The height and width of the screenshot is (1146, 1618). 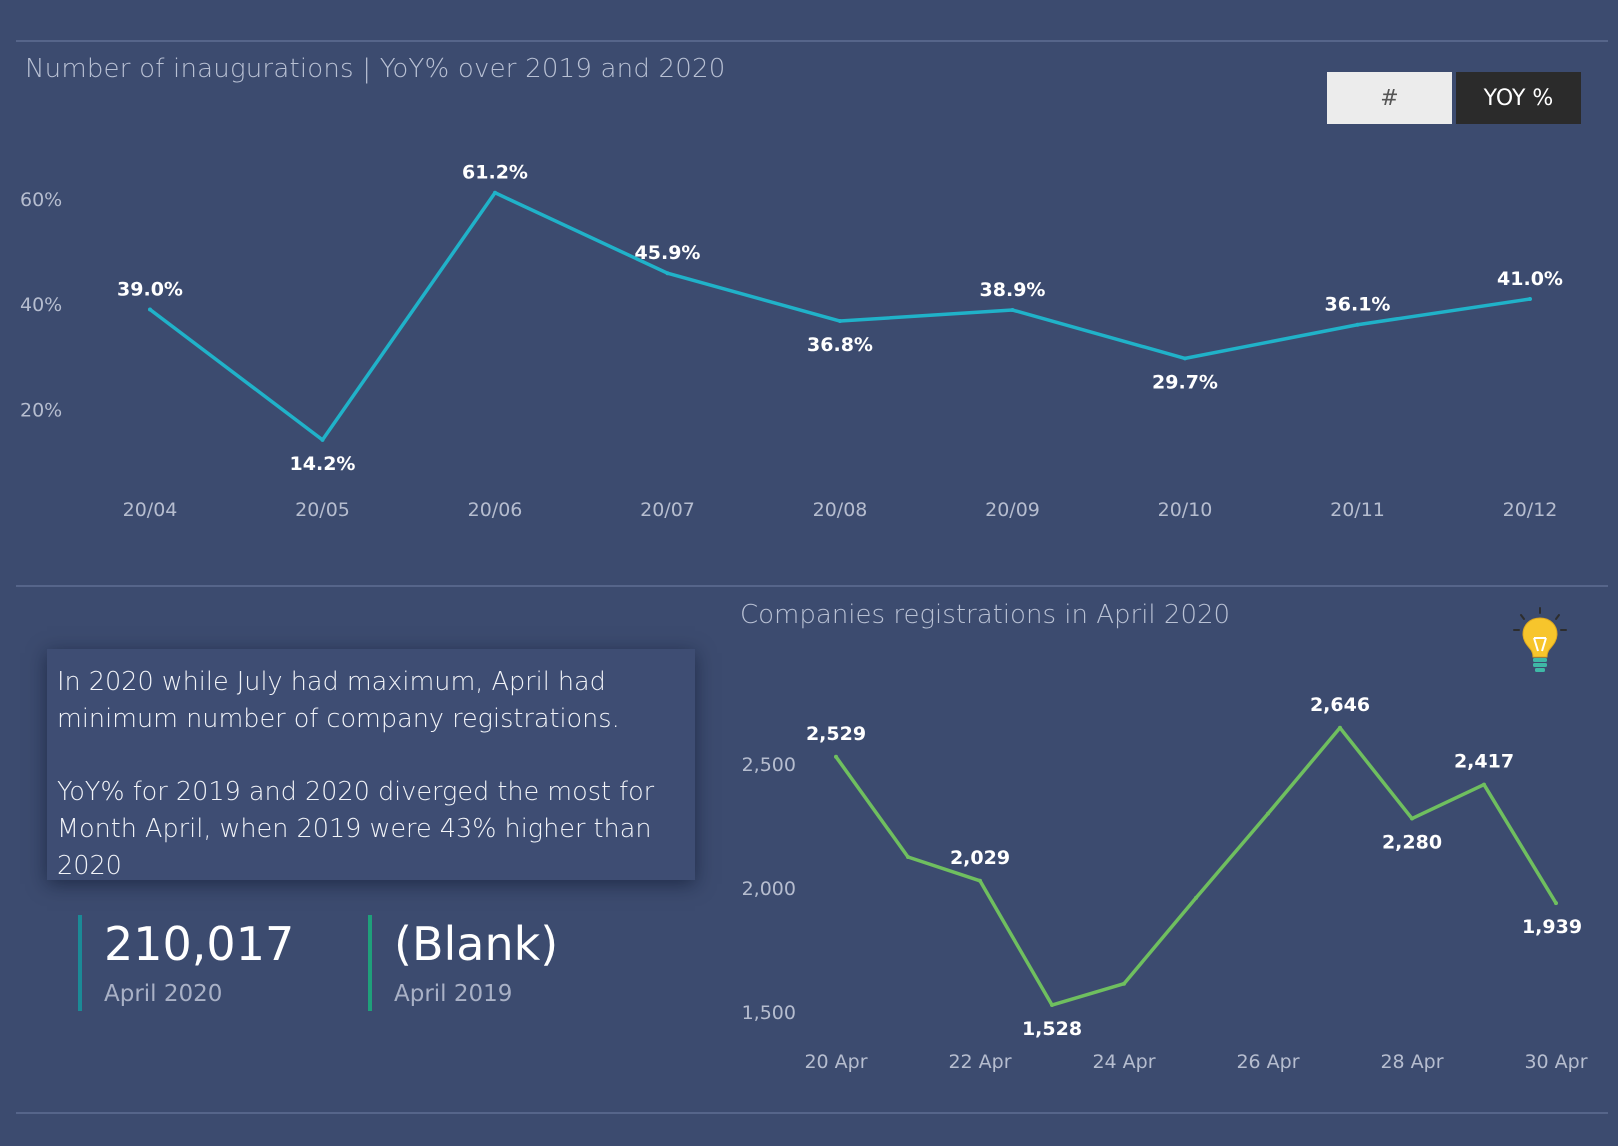 I want to click on y-tick-label: 60%, so click(x=41, y=200).